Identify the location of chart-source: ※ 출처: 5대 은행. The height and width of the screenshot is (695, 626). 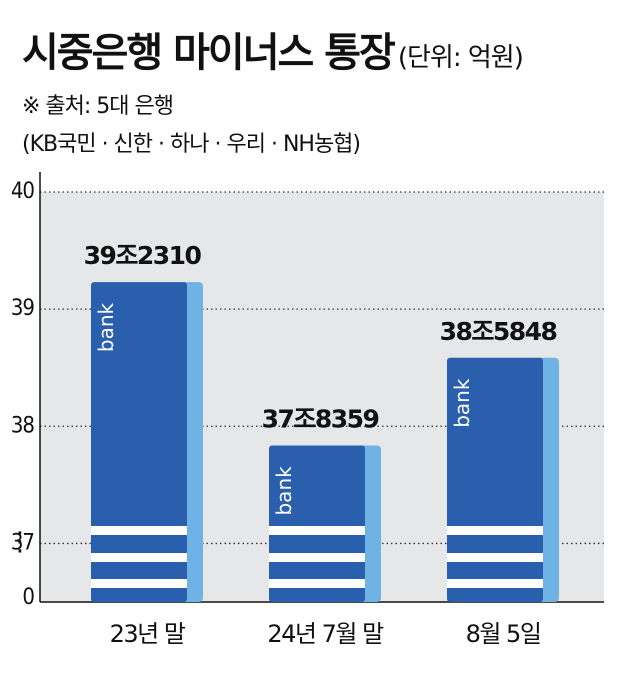
(98, 106).